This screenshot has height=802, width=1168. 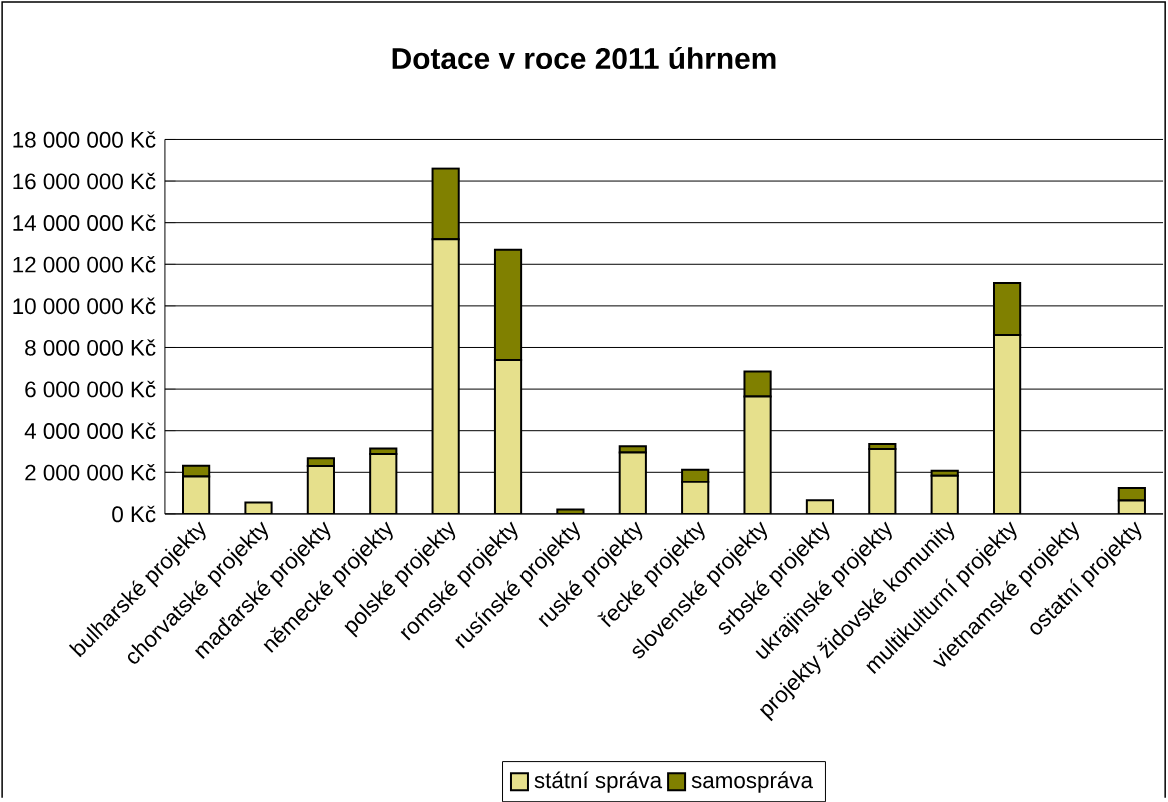 I want to click on y-tick-label: 6 000 000 Kč, so click(x=90, y=389).